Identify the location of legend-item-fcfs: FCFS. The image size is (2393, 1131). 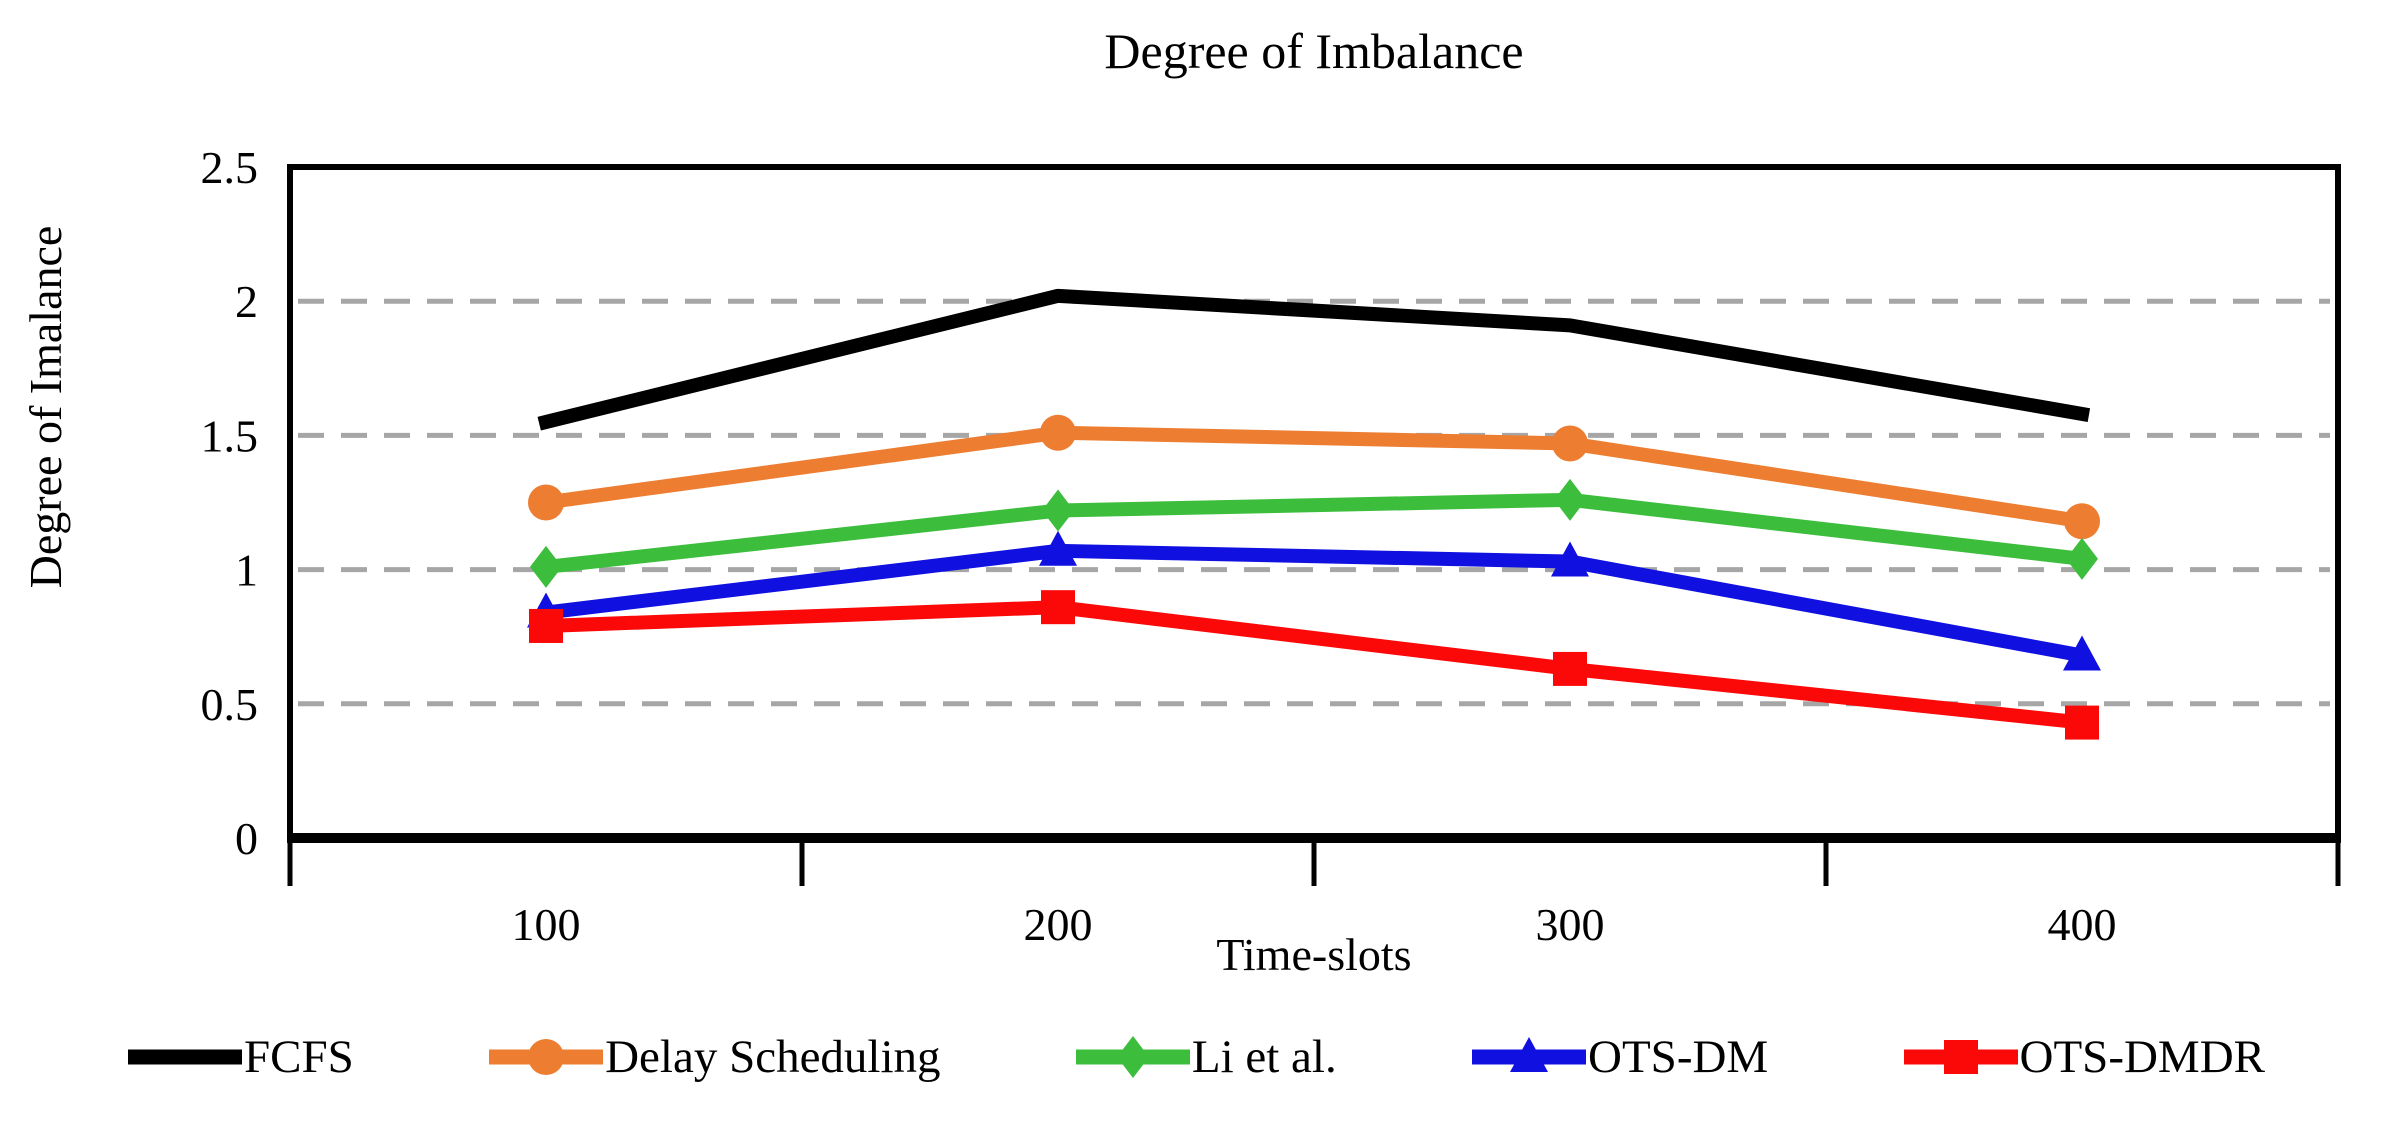
(240, 1057).